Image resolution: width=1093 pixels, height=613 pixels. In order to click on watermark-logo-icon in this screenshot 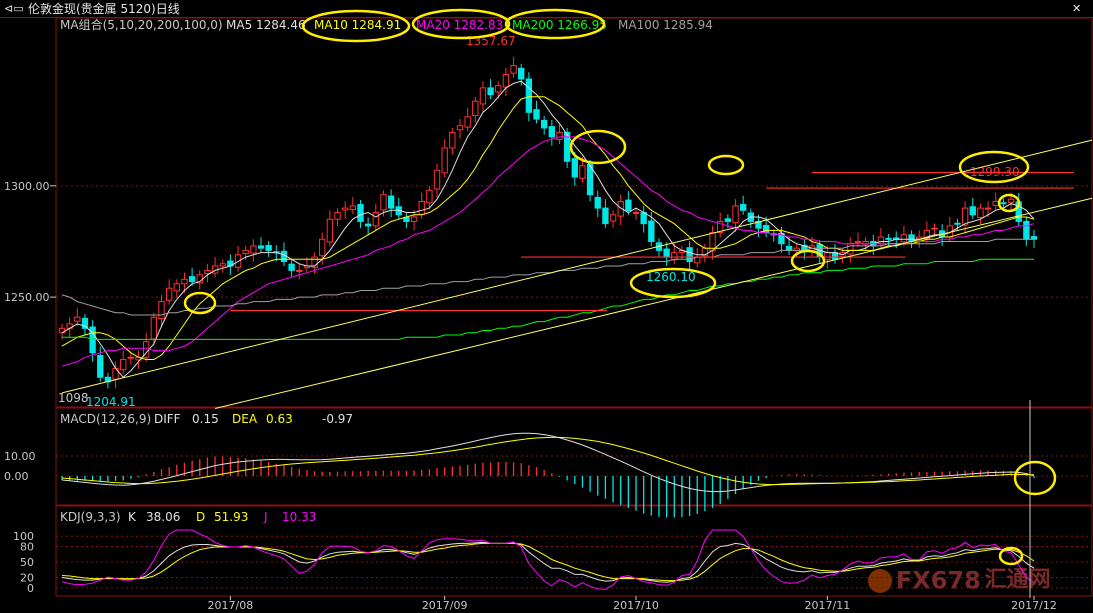, I will do `click(880, 580)`.